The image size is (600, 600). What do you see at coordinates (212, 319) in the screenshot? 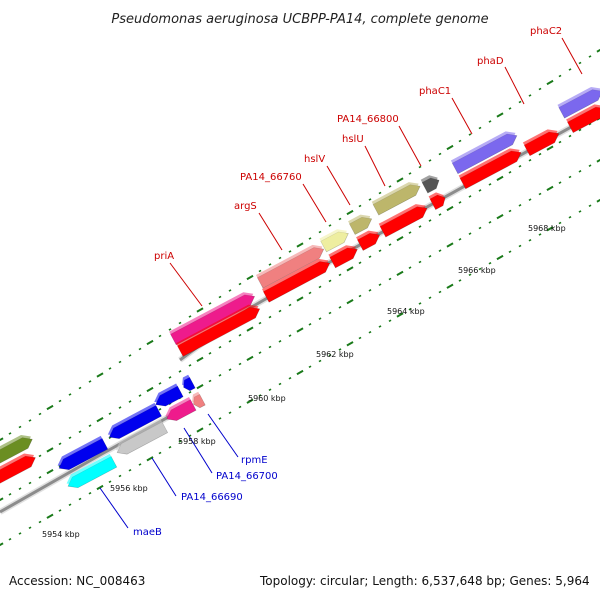
I see `gene-feature-priA` at bounding box center [212, 319].